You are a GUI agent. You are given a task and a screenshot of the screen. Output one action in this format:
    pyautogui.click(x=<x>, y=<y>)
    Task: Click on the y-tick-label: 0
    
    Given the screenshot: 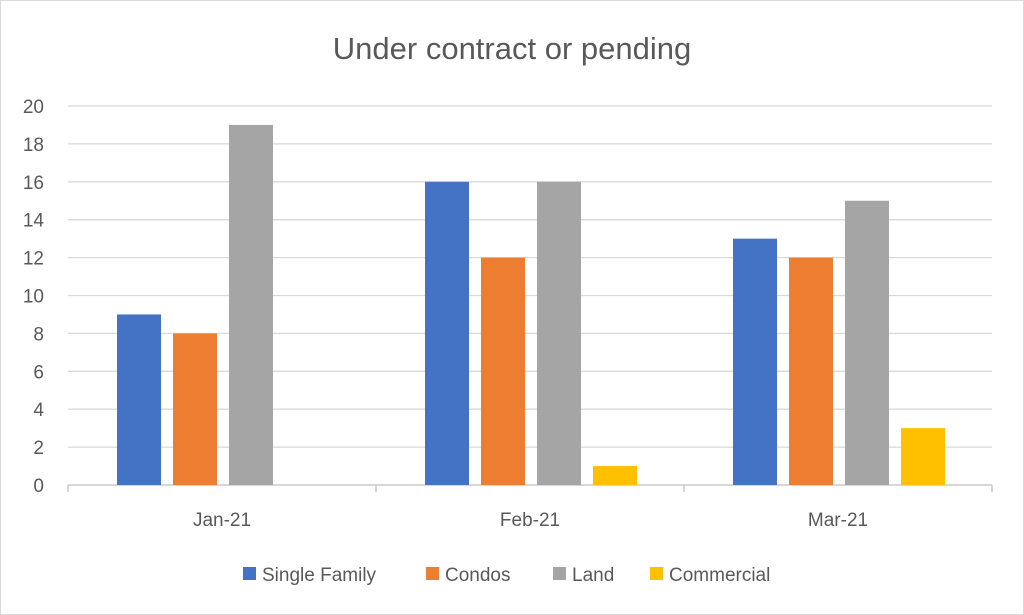 What is the action you would take?
    pyautogui.click(x=38, y=486)
    